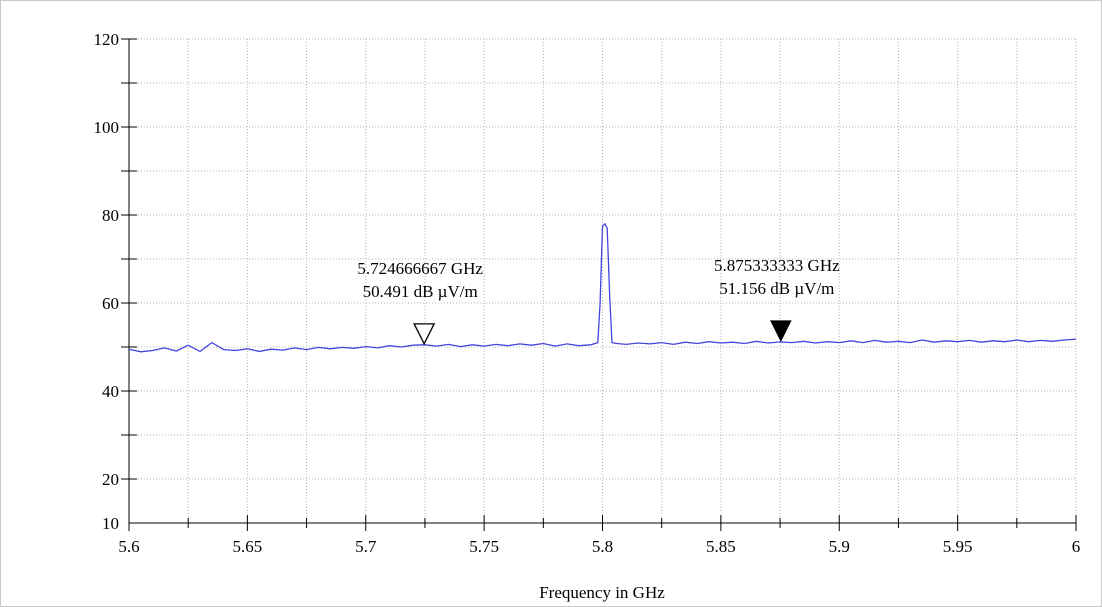 This screenshot has width=1102, height=607. Describe the element at coordinates (424, 334) in the screenshot. I see `marker-open-triangle` at that location.